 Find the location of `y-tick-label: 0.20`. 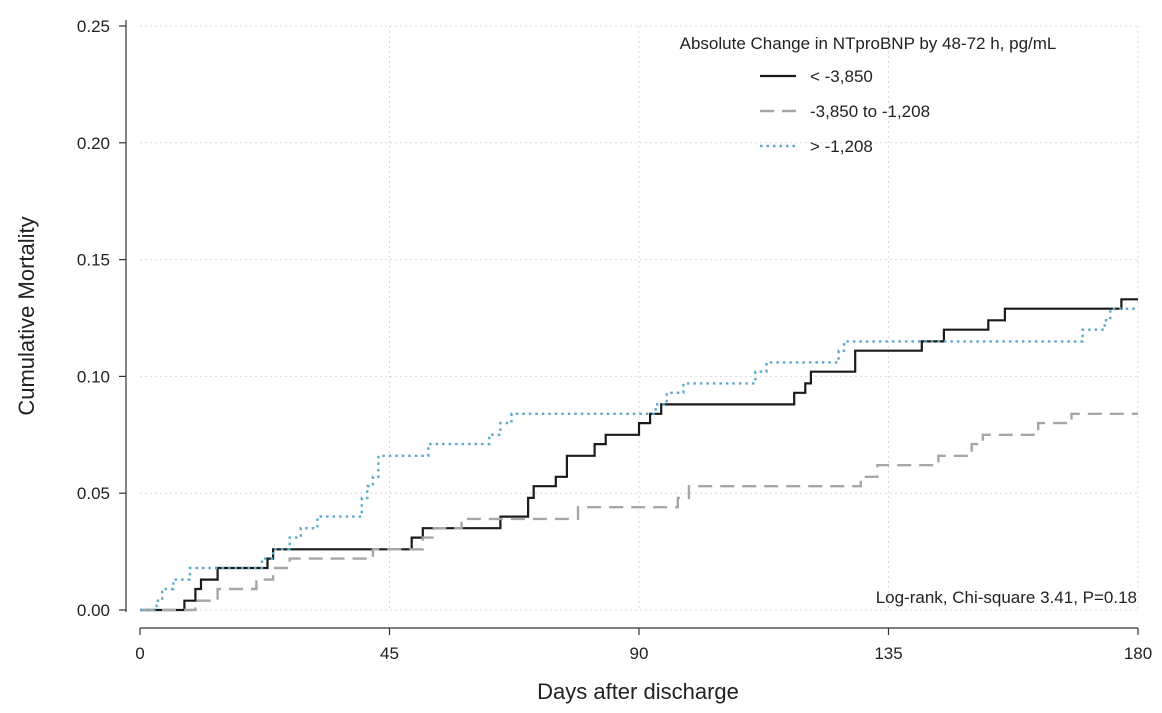

y-tick-label: 0.20 is located at coordinates (93, 143).